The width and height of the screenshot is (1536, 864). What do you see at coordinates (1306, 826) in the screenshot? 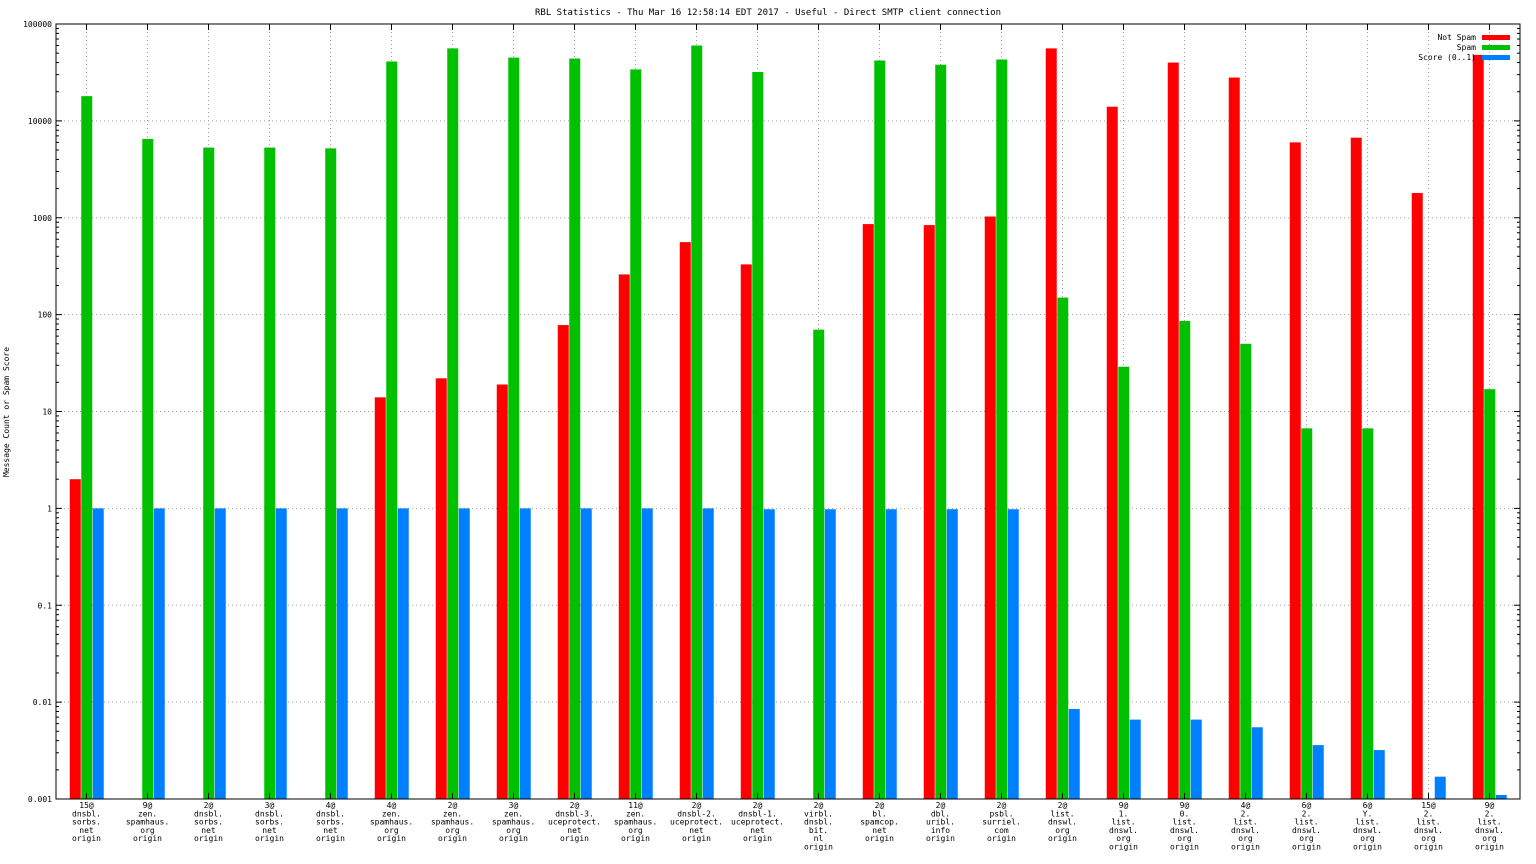
I see `x-tick-label: 6@ 2. list. dnswl. org origin` at bounding box center [1306, 826].